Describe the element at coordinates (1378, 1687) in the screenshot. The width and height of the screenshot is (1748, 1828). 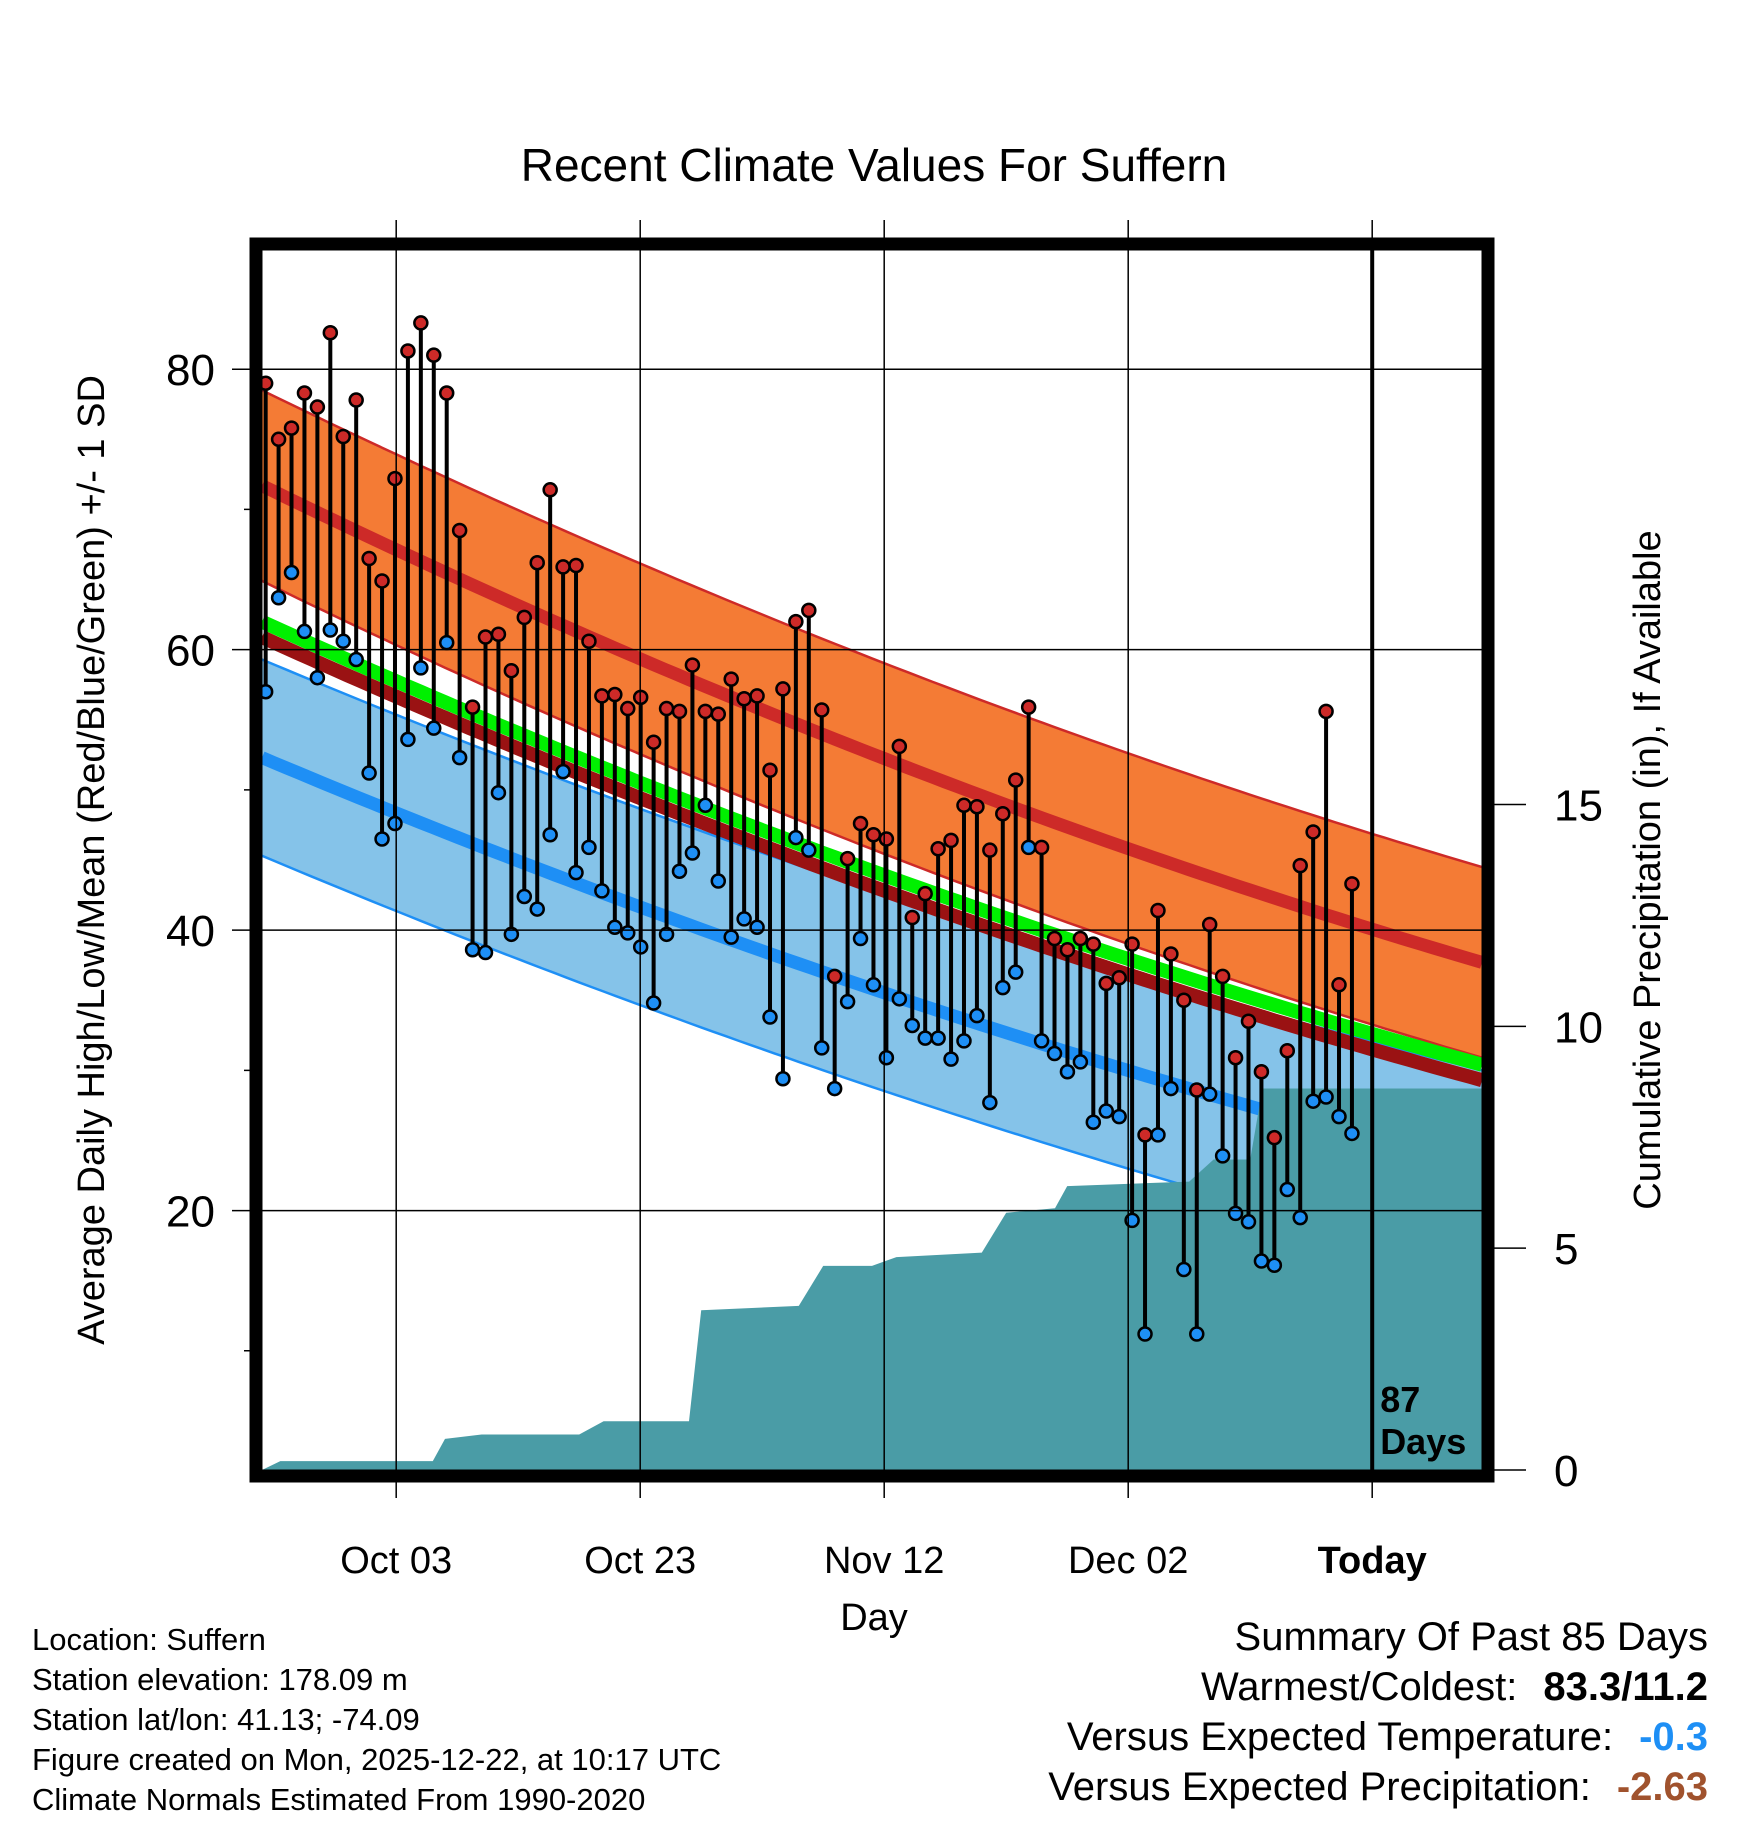
I see `summary-warmest-row: Warmest/Coldest: 83.3/11.2` at that location.